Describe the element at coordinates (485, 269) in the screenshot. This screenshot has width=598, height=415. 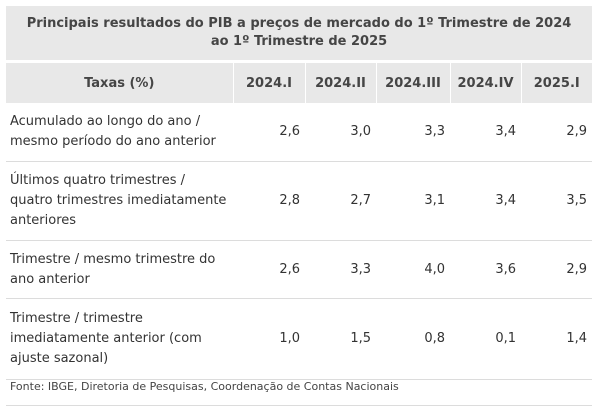
I see `table-cell: 3,6` at that location.